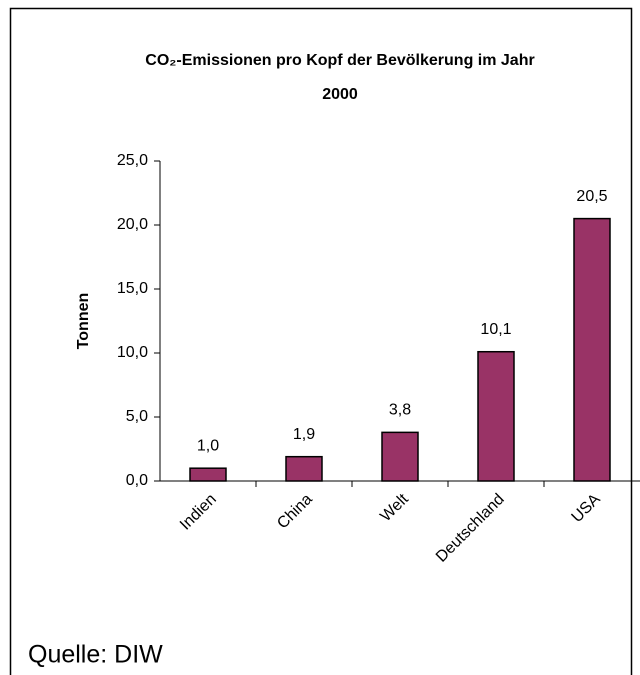 The height and width of the screenshot is (675, 640). Describe the element at coordinates (95, 655) in the screenshot. I see `source: Quelle: DIW` at that location.